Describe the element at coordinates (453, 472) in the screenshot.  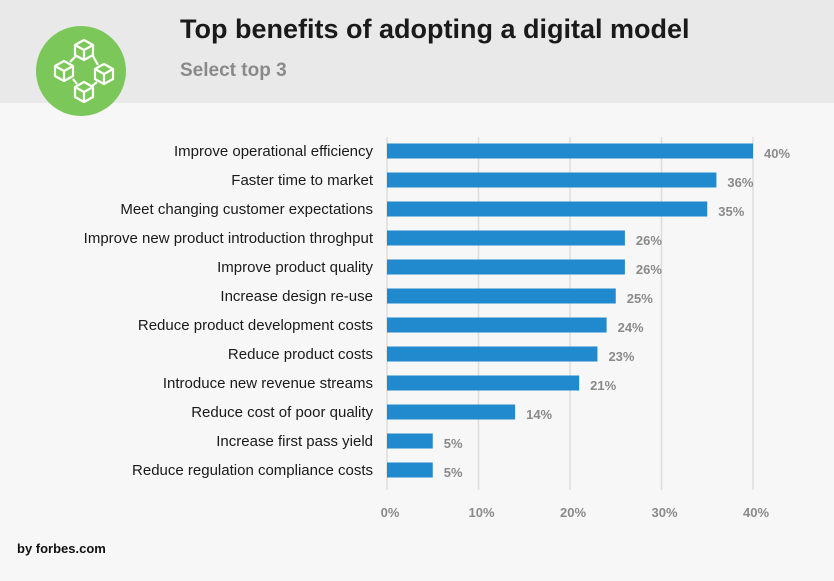
I see `value-label-11: 5%` at that location.